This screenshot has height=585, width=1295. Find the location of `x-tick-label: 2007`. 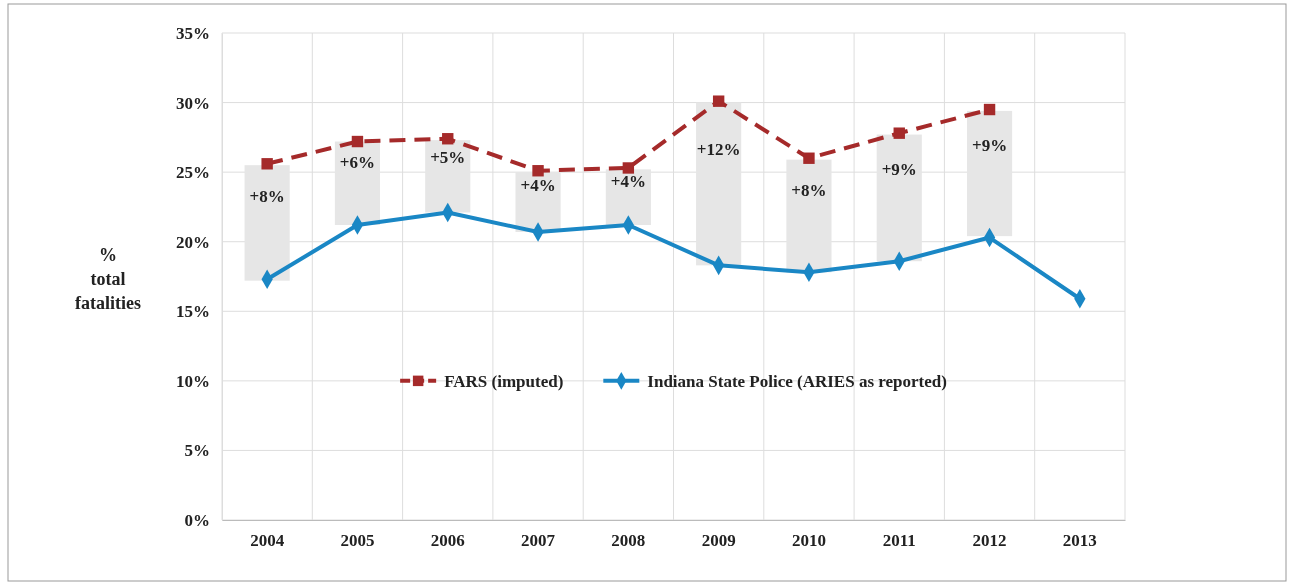

x-tick-label: 2007 is located at coordinates (538, 541).